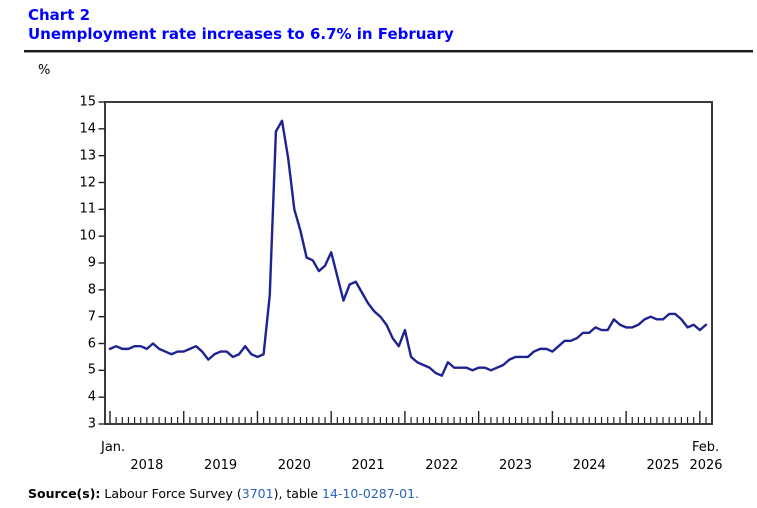  Describe the element at coordinates (87, 156) in the screenshot. I see `y-tick-label: 13` at that location.